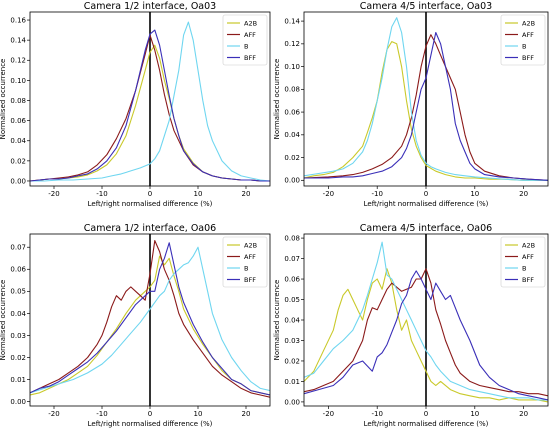 This screenshot has height=430, width=550. What do you see at coordinates (426, 228) in the screenshot?
I see `chart-title: Camera 4/5 interface, Oa06` at bounding box center [426, 228].